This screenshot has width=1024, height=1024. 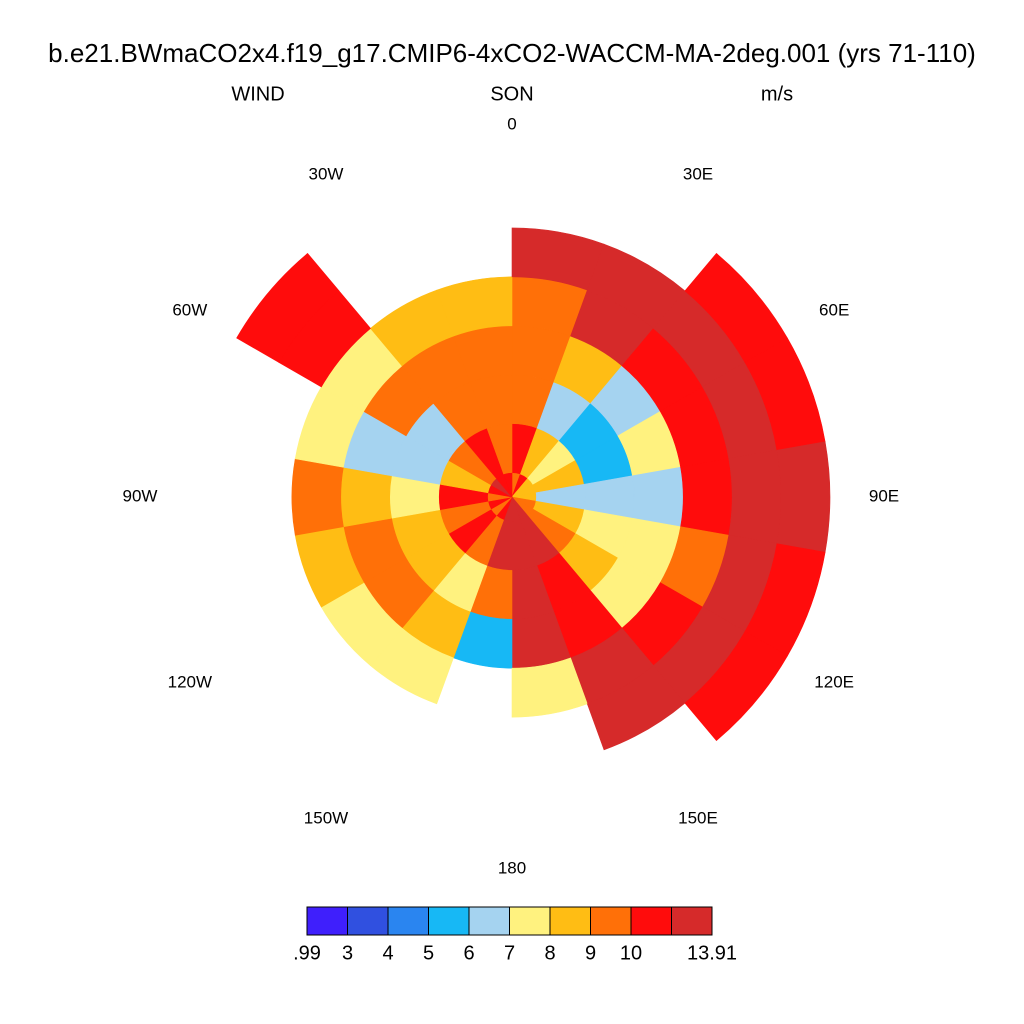 What do you see at coordinates (257, 94) in the screenshot?
I see `left-string: WIND` at bounding box center [257, 94].